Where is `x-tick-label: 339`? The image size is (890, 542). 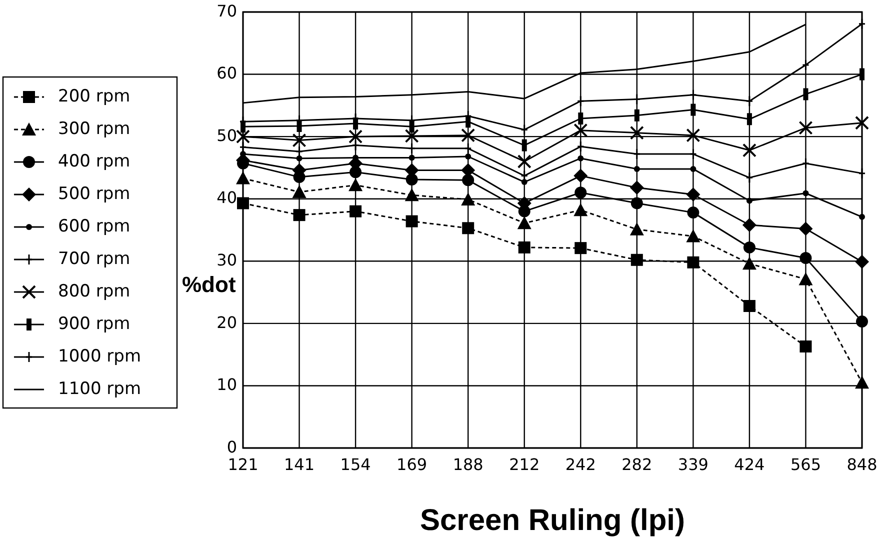
x-tick-label: 339 is located at coordinates (693, 464).